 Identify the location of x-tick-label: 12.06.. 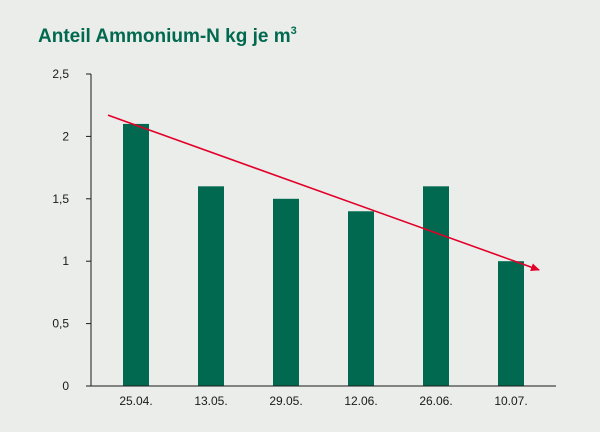
(360, 401).